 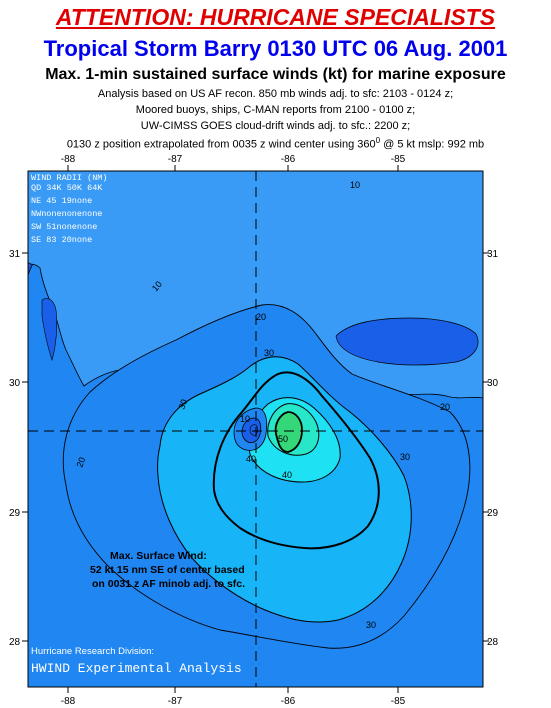 What do you see at coordinates (445, 407) in the screenshot?
I see `contour-label-20-east: 20` at bounding box center [445, 407].